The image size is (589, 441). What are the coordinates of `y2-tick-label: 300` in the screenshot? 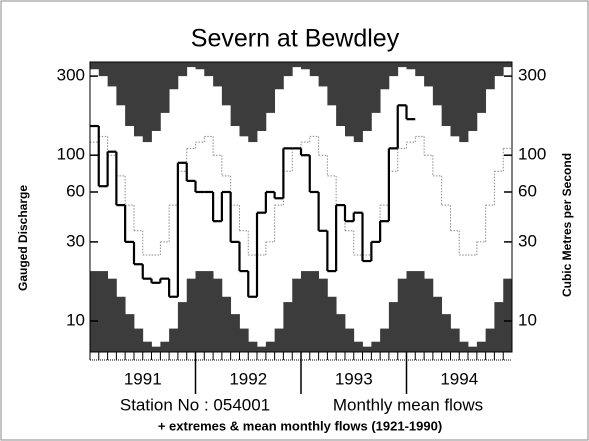 It's located at (532, 75).